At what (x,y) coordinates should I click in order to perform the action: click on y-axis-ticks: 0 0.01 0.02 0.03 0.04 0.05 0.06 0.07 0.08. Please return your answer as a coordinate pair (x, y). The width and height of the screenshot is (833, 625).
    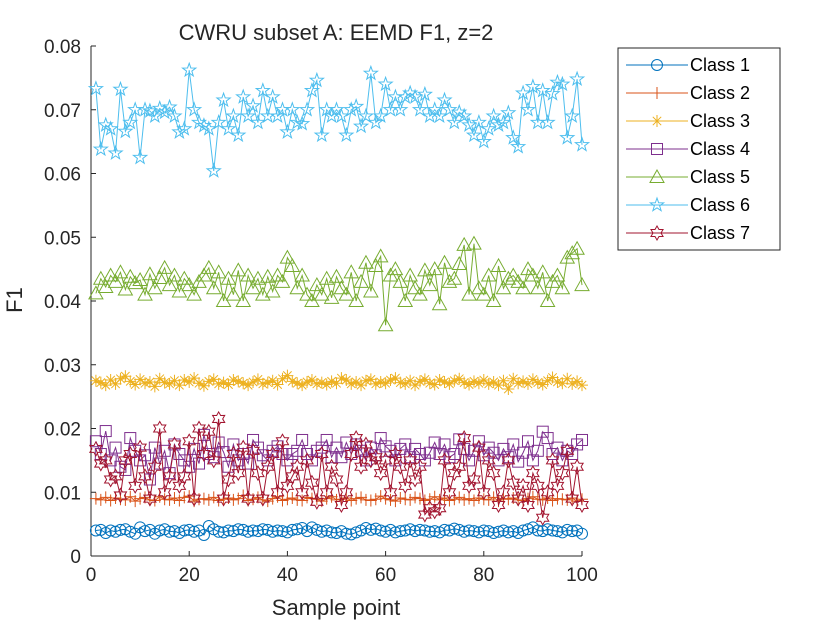
    Looking at the image, I should click on (70, 302).